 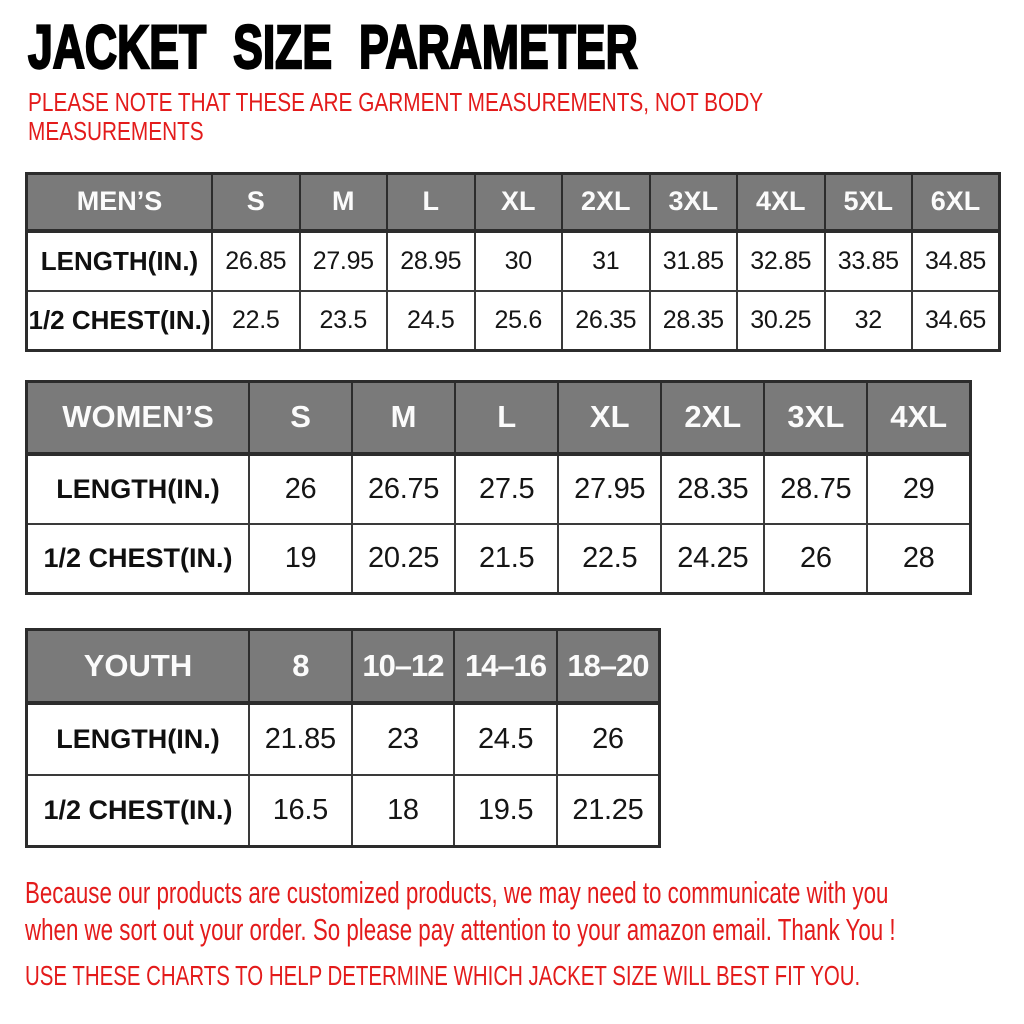 I want to click on womens-row-label: 1/2 CHEST(IN.), so click(x=137, y=558).